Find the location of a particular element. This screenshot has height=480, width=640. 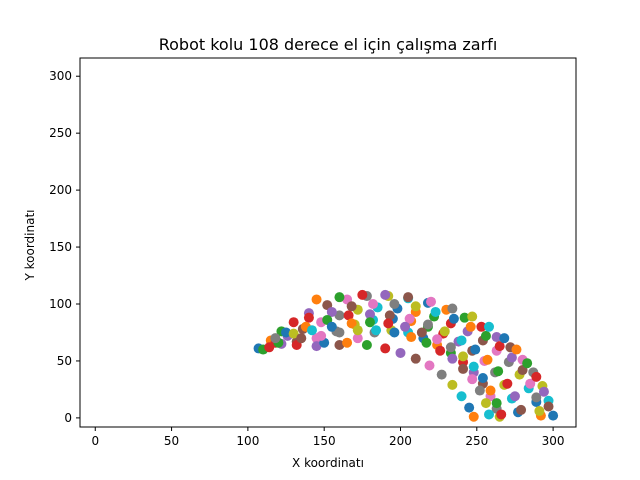

y-tick-label: 50 is located at coordinates (64, 361).